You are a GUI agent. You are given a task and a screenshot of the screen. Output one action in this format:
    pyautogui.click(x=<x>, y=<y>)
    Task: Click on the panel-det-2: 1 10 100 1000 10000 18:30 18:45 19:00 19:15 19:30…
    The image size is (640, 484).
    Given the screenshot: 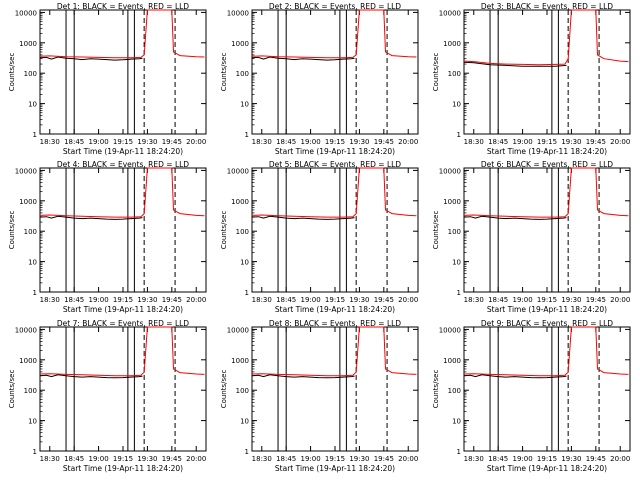 What is the action you would take?
    pyautogui.click(x=319, y=79)
    